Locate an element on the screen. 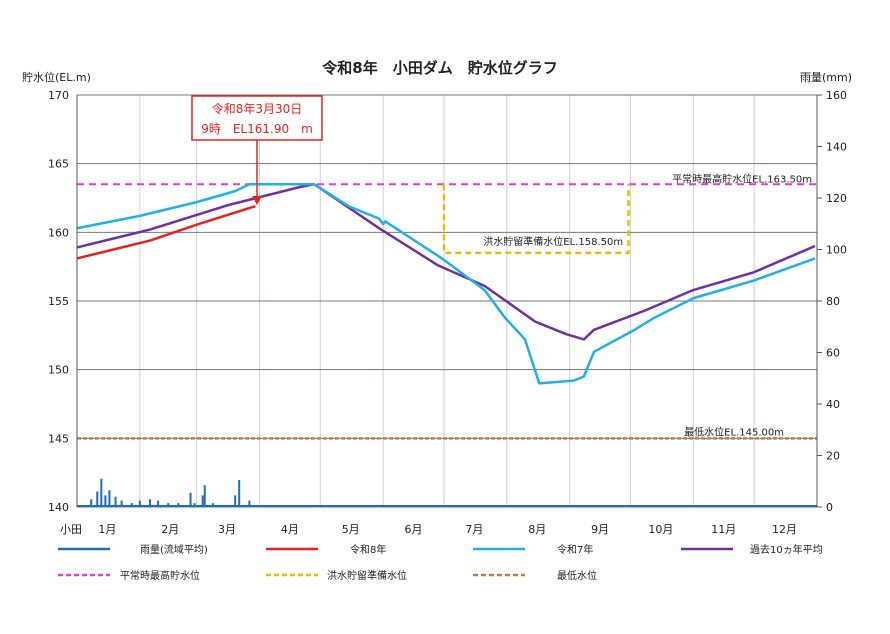 This screenshot has width=890, height=634. annotation-line2: 9時 EL161.90 m is located at coordinates (257, 129).